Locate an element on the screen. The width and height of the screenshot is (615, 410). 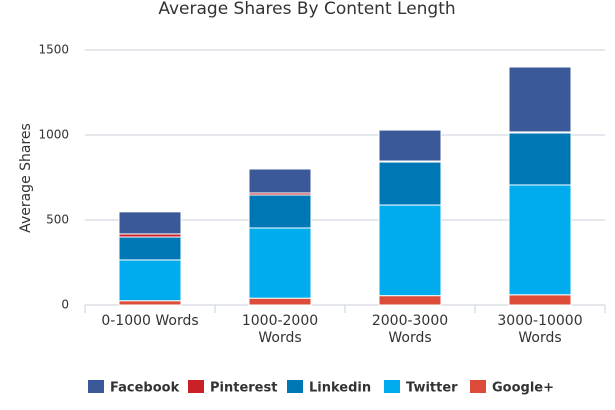
chart-title: Average Shares By Content Length is located at coordinates (306, 9).